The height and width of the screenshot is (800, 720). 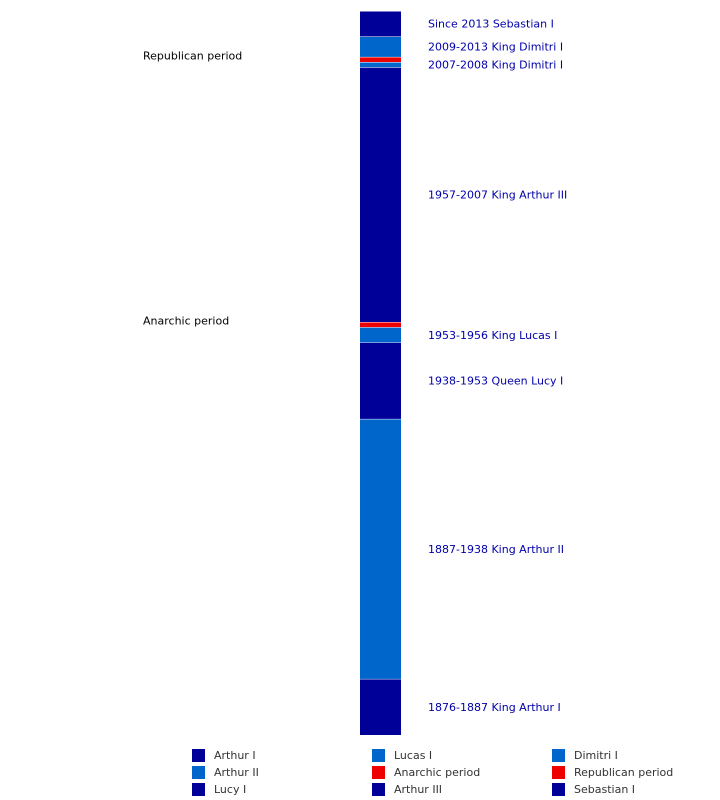 What do you see at coordinates (192, 55) in the screenshot?
I see `period-label: Republican period` at bounding box center [192, 55].